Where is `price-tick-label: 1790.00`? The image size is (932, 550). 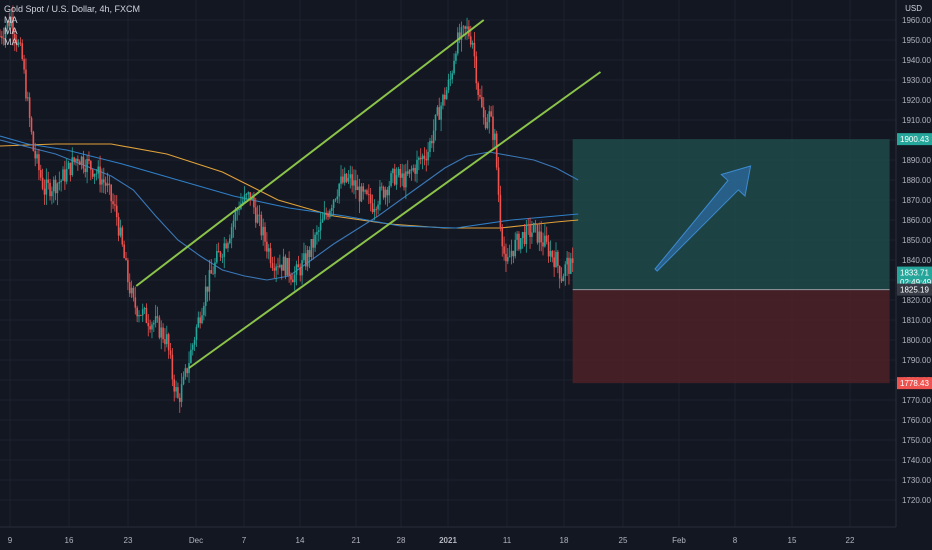 price-tick-label: 1790.00 is located at coordinates (916, 360).